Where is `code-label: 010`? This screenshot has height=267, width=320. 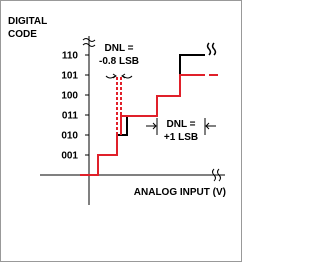
code-label: 010 is located at coordinates (69, 136).